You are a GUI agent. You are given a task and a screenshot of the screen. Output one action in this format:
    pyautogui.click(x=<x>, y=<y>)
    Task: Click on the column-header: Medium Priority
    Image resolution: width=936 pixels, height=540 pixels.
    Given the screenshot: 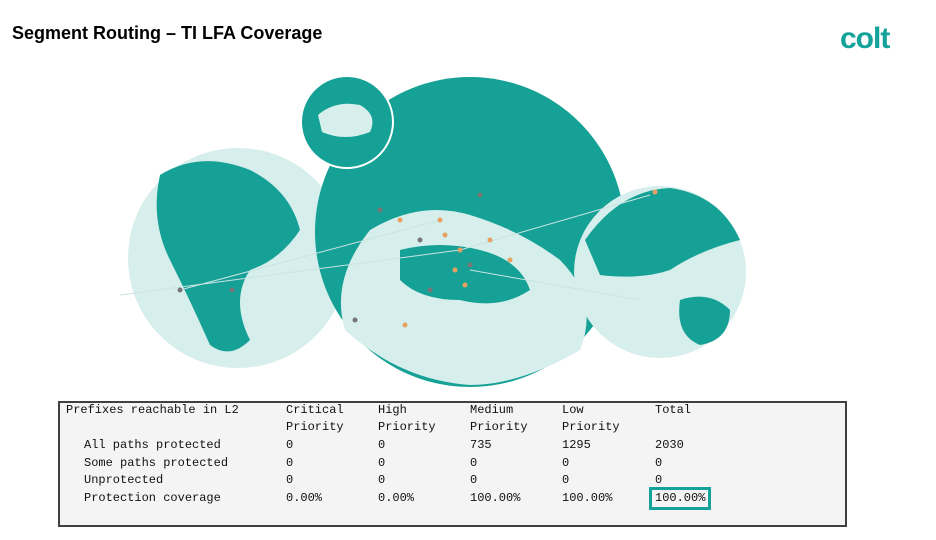 What is the action you would take?
    pyautogui.click(x=499, y=418)
    